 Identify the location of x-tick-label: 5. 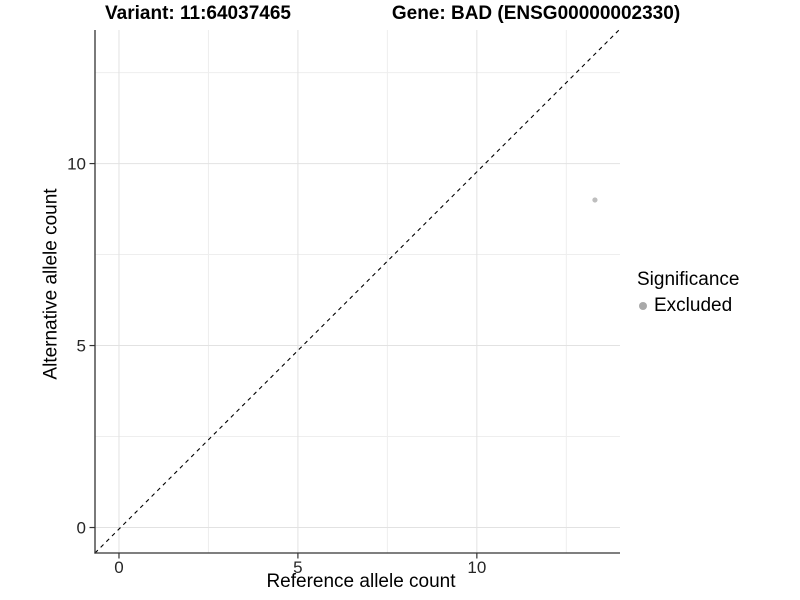
(297, 567).